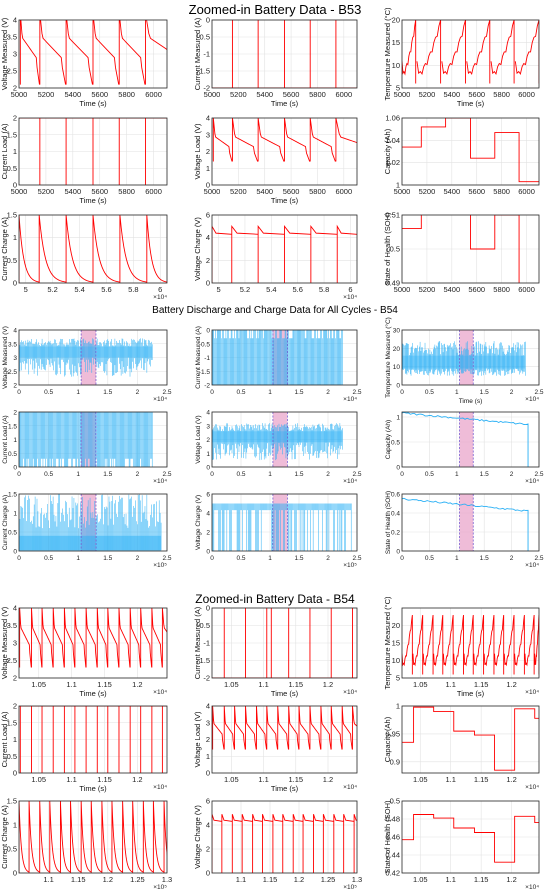 This screenshot has width=550, height=896. What do you see at coordinates (4, 837) in the screenshot?
I see `y-axis-label: Current Charge (A)` at bounding box center [4, 837].